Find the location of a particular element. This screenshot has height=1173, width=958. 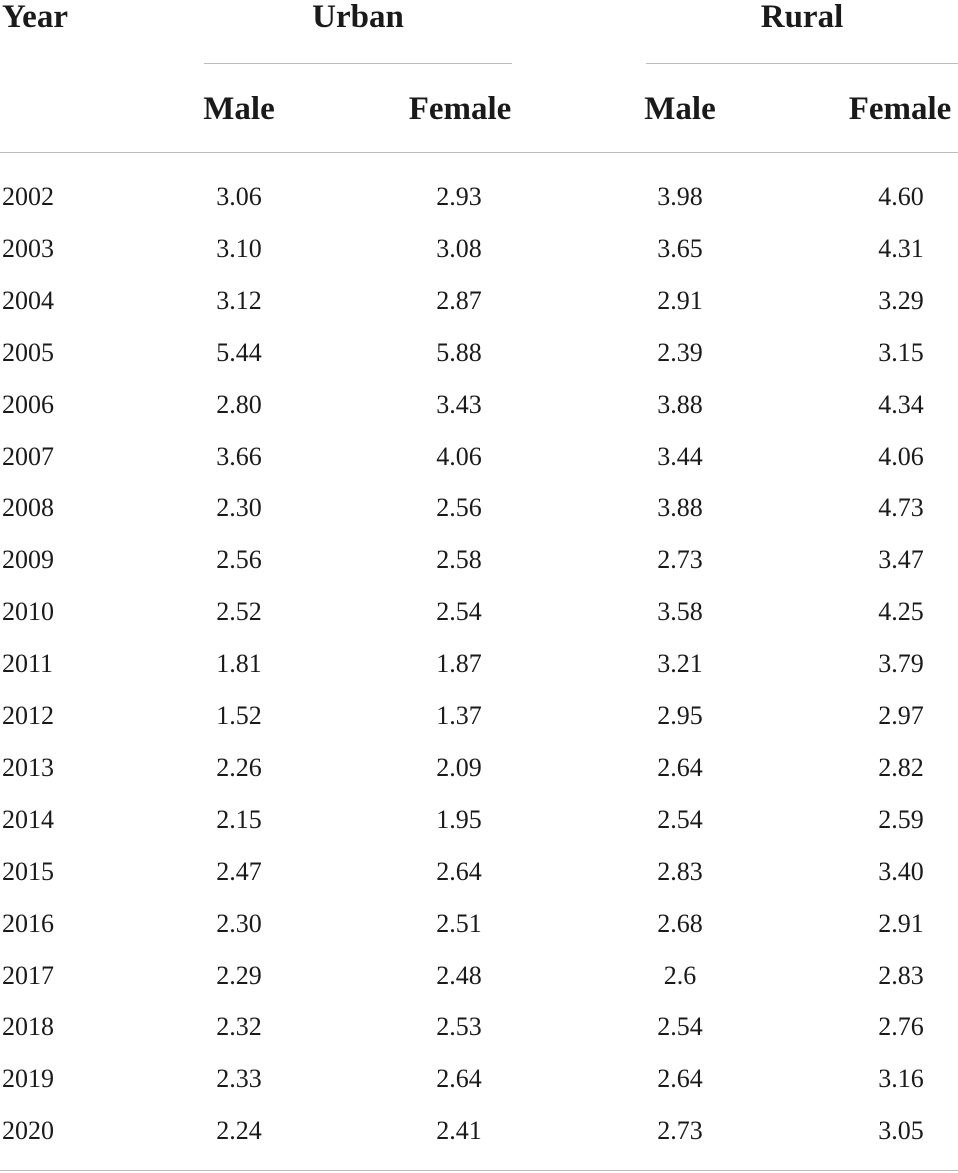

rural-female-cell: 2.91 is located at coordinates (901, 923).